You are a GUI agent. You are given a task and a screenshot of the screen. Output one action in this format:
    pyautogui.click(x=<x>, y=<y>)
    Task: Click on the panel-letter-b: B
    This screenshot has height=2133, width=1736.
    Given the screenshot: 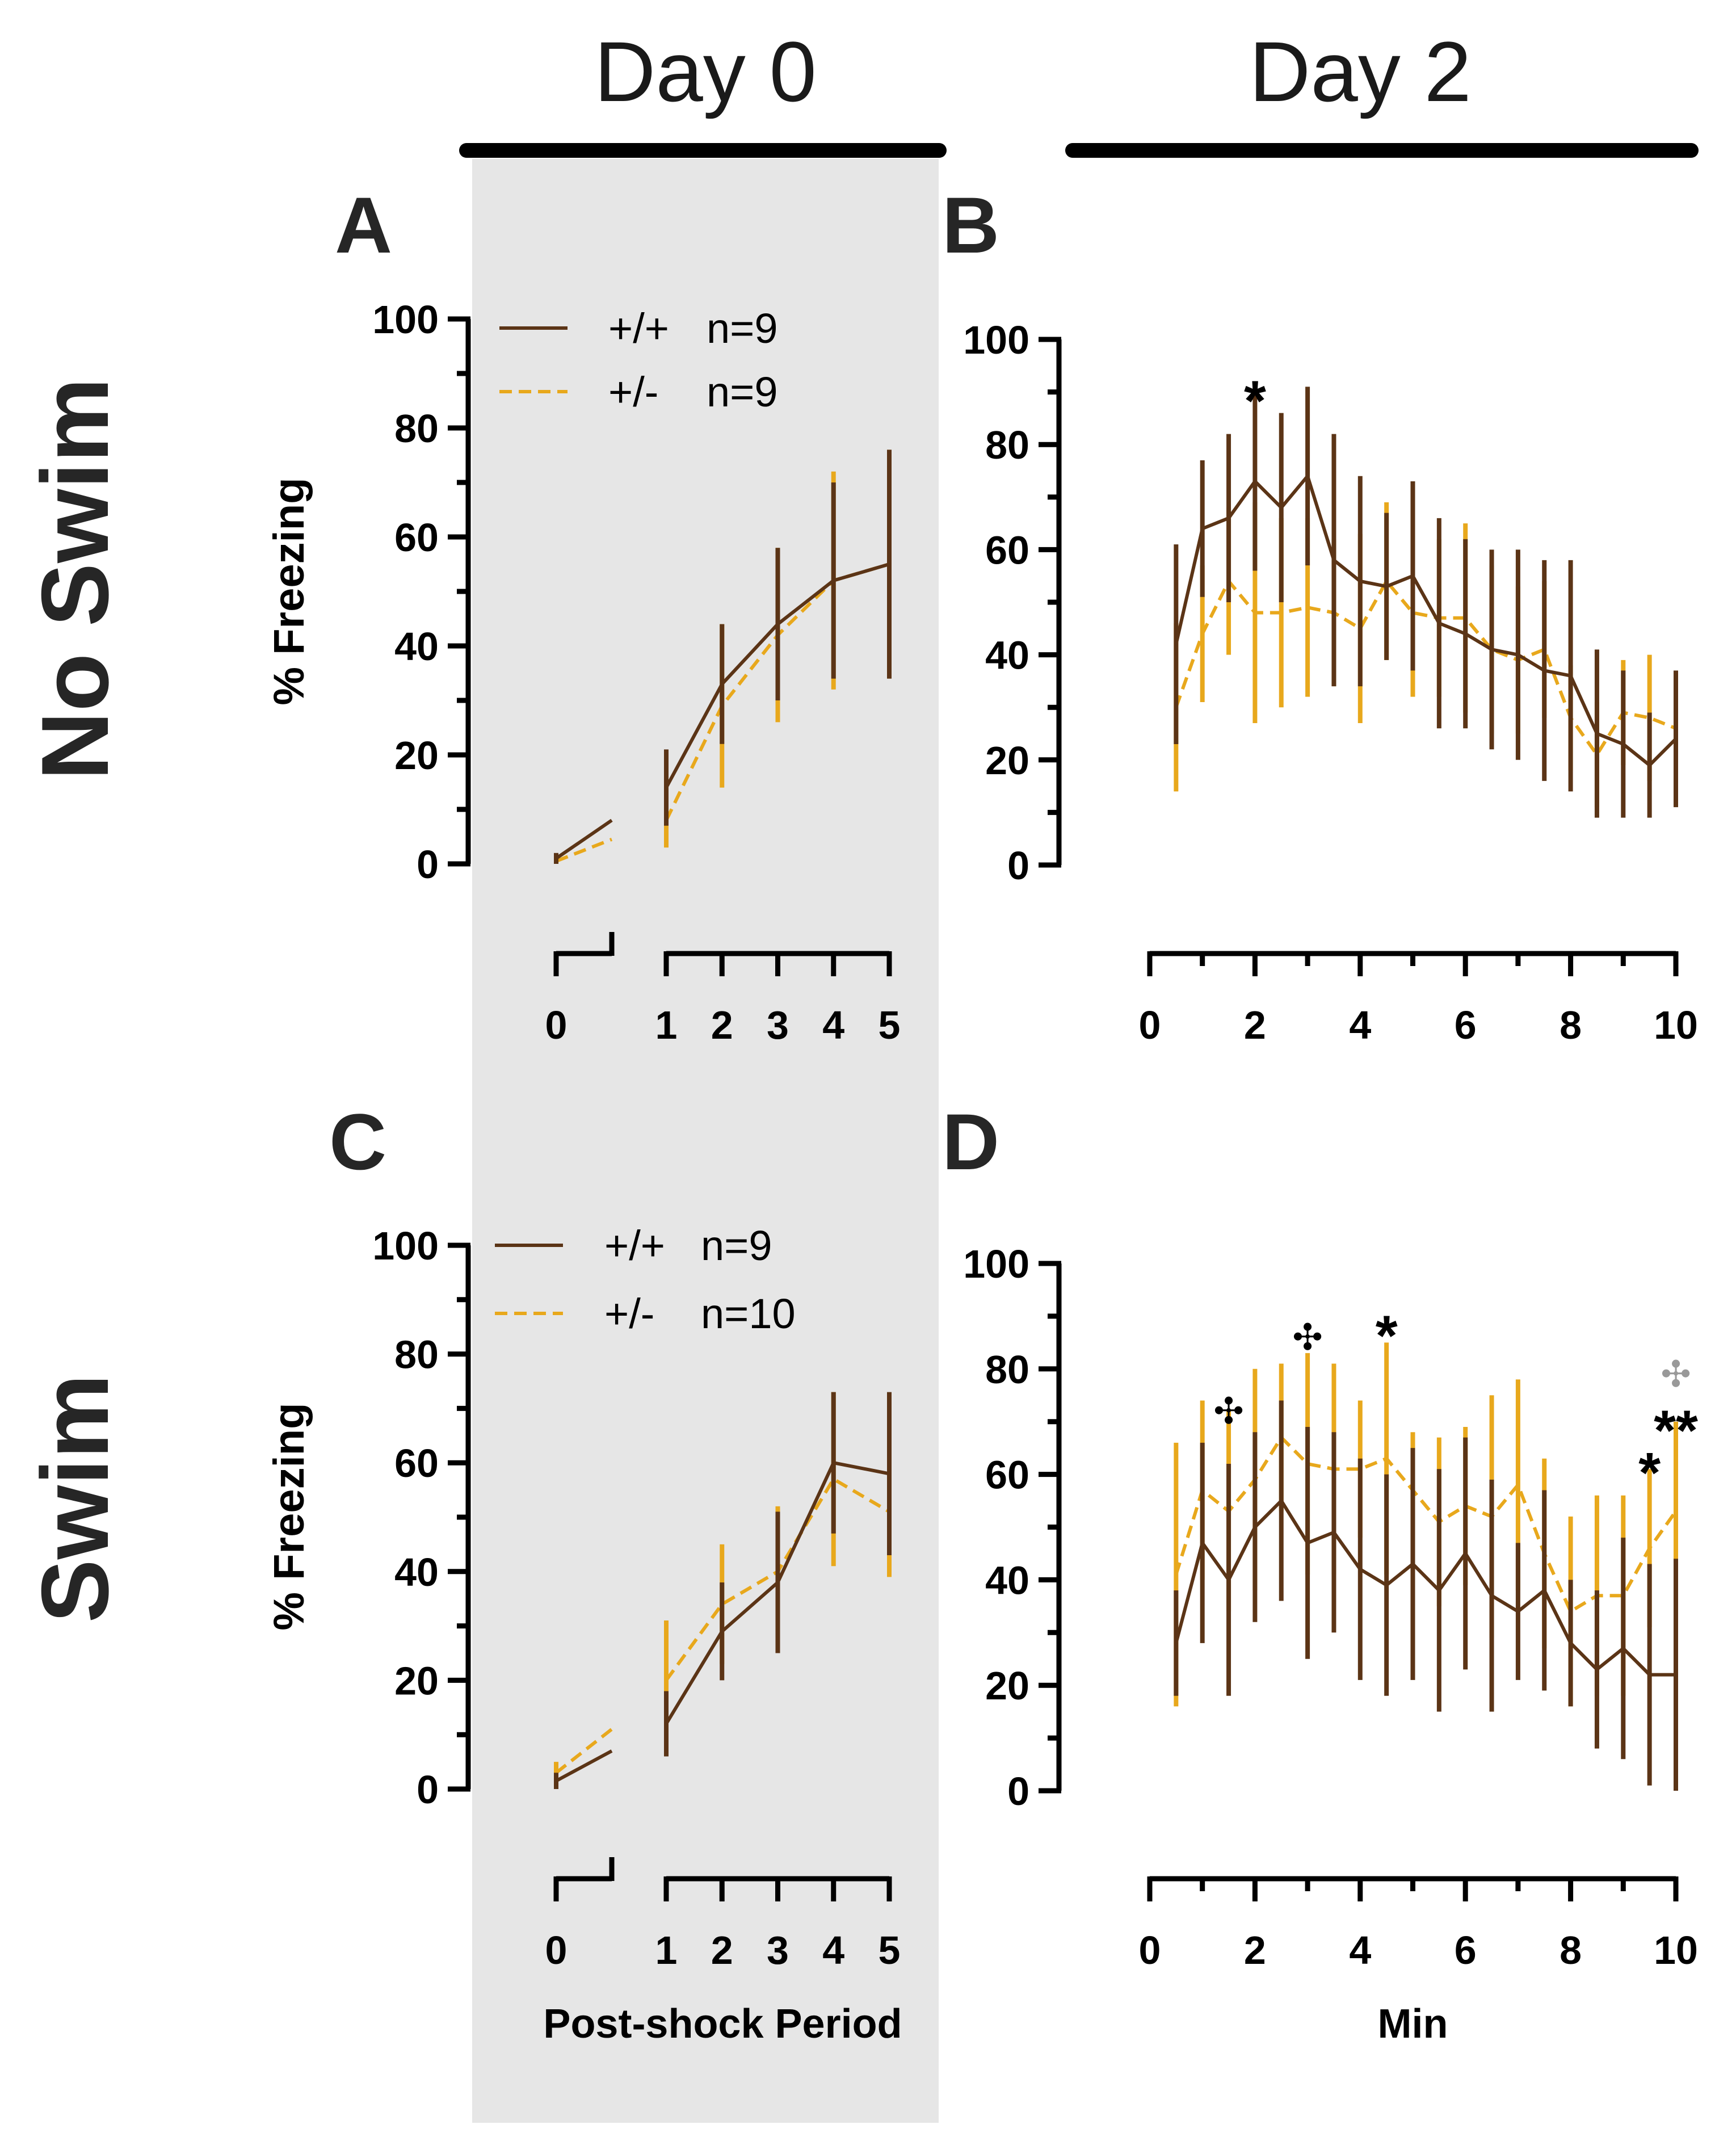 What is the action you would take?
    pyautogui.click(x=970, y=225)
    